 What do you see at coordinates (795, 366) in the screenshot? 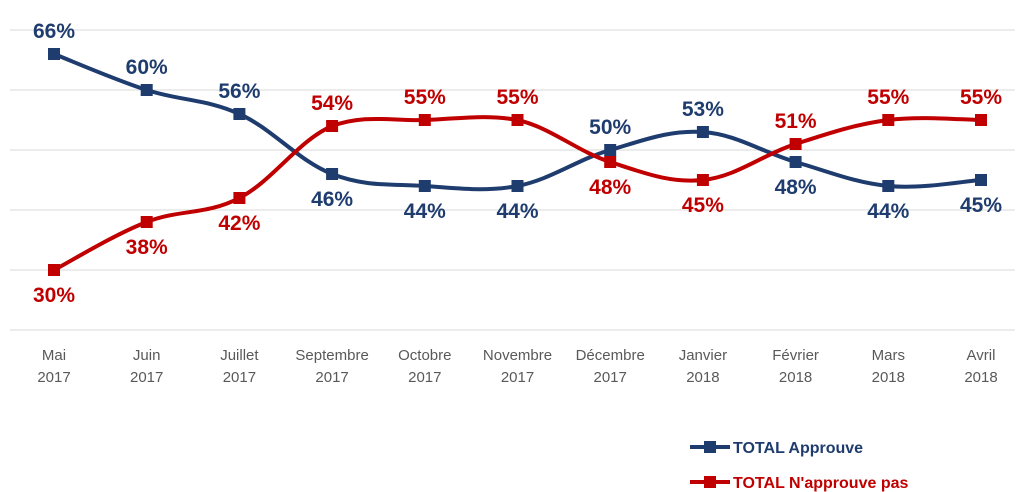
I see `x-tick-label: Février 2018` at bounding box center [795, 366].